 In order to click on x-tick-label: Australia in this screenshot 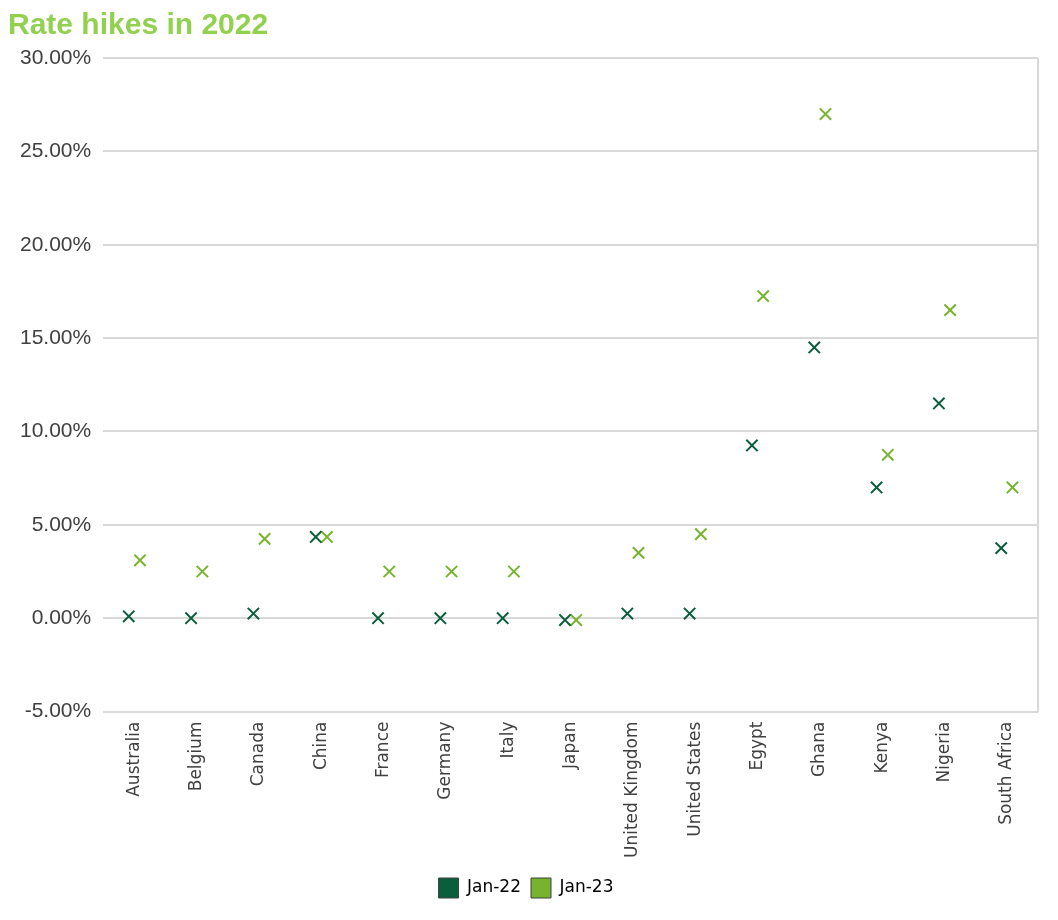, I will do `click(132, 759)`.